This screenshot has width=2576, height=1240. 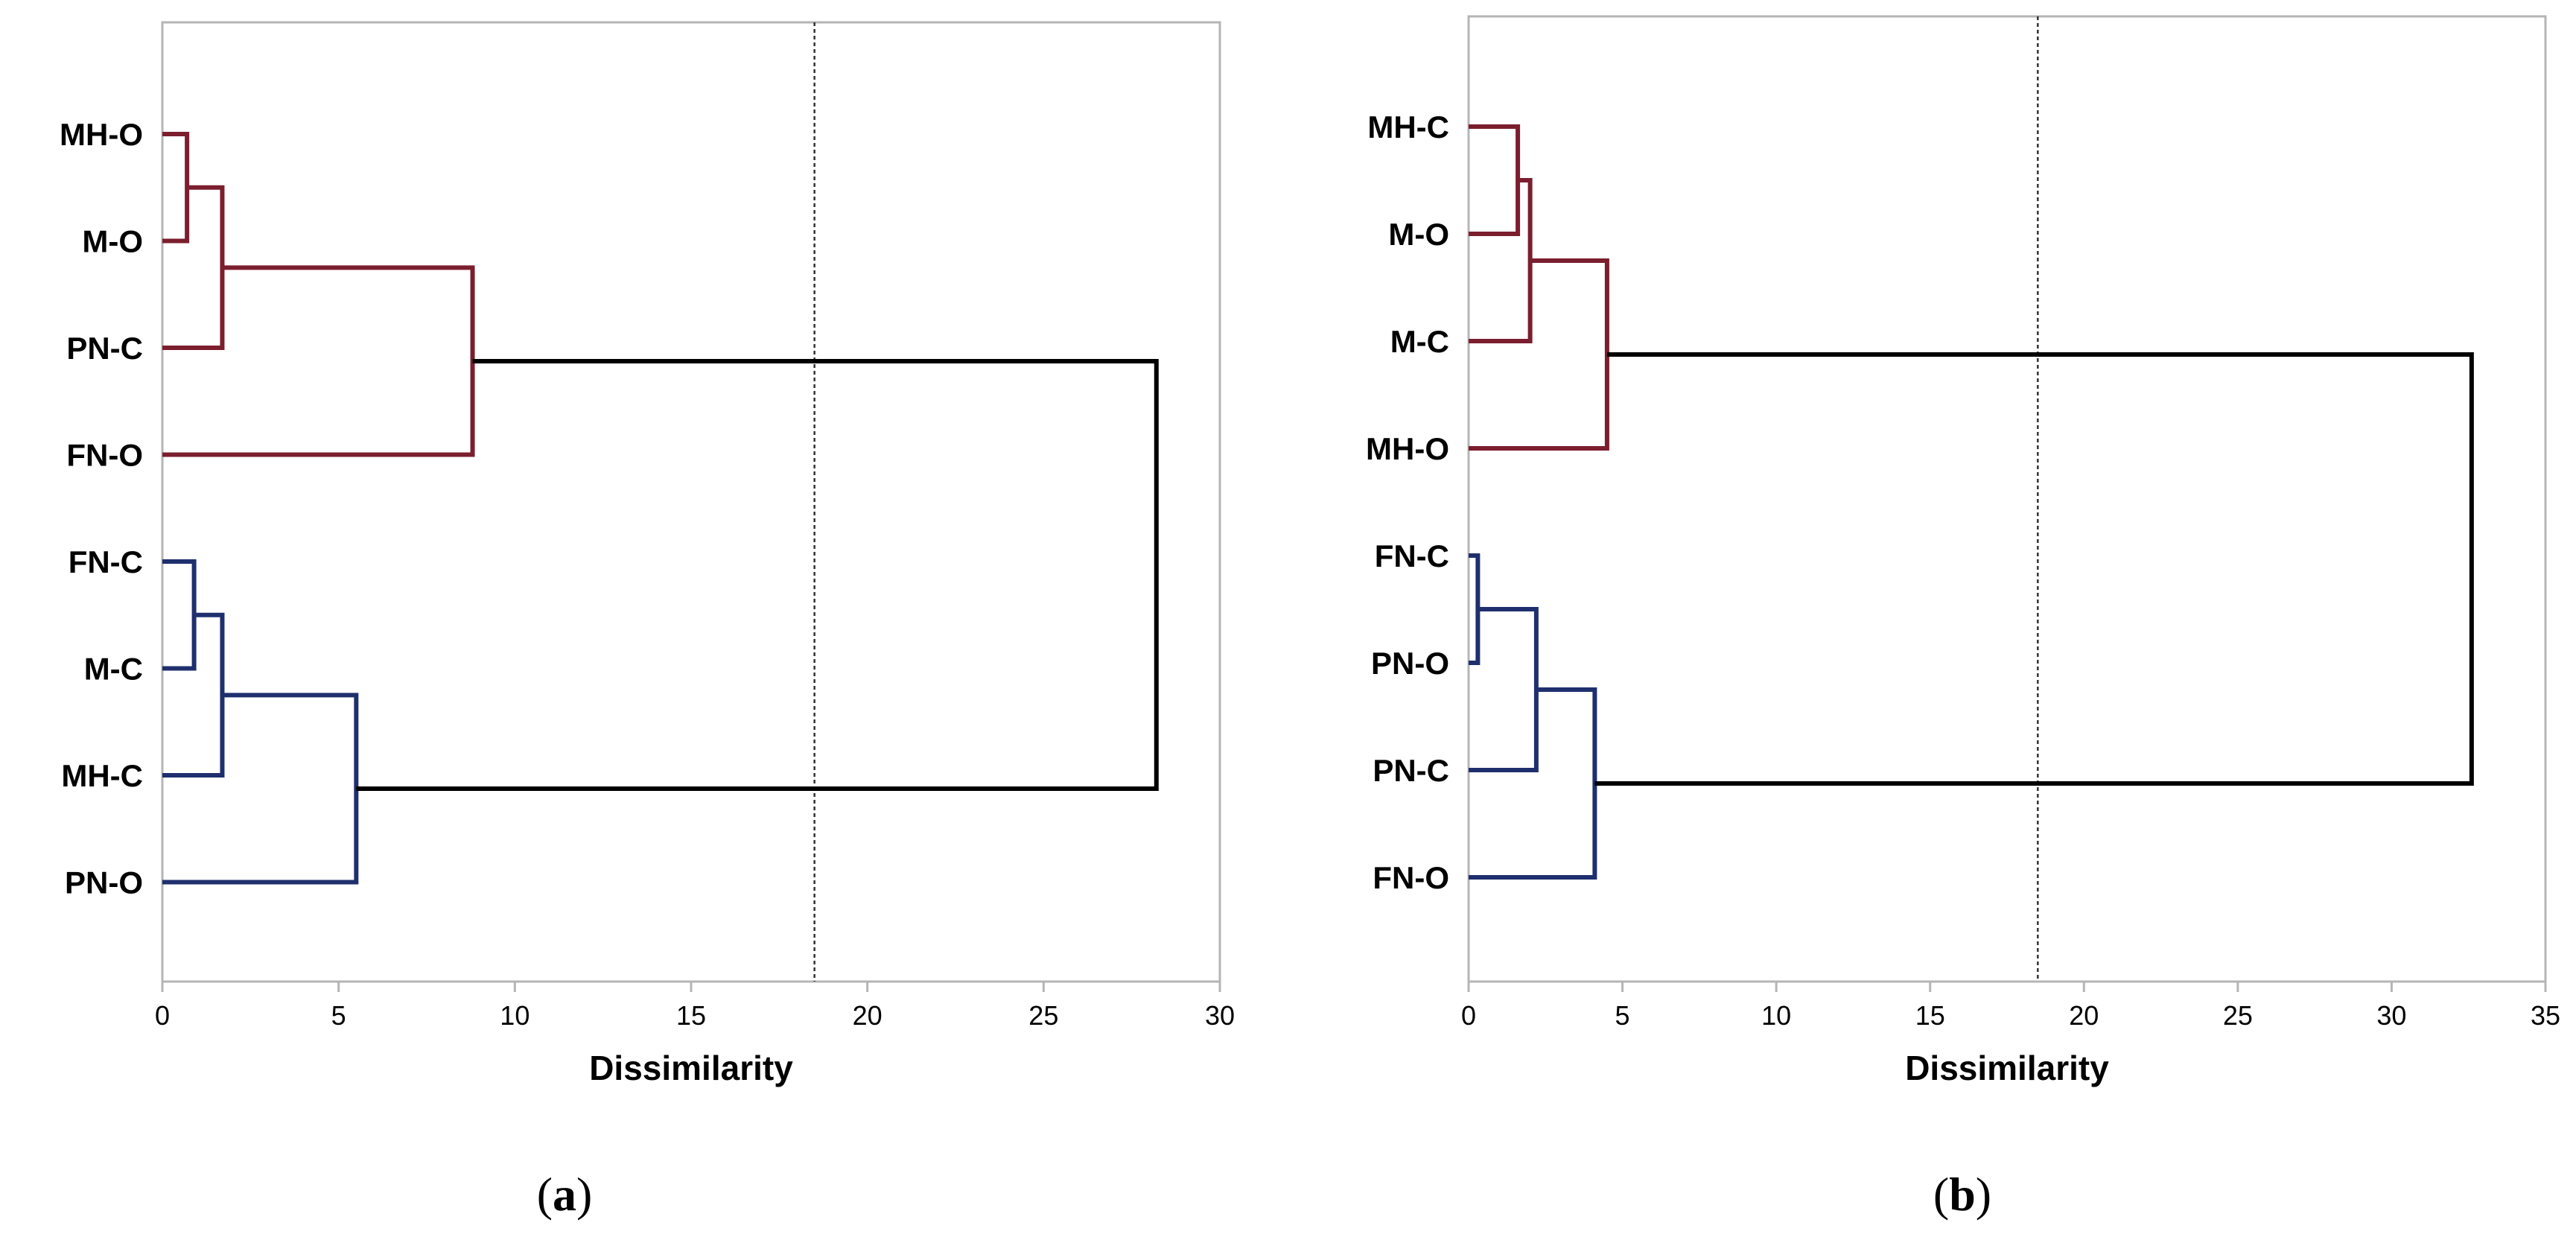 What do you see at coordinates (2545, 1015) in the screenshot?
I see `x-tick-label: 35` at bounding box center [2545, 1015].